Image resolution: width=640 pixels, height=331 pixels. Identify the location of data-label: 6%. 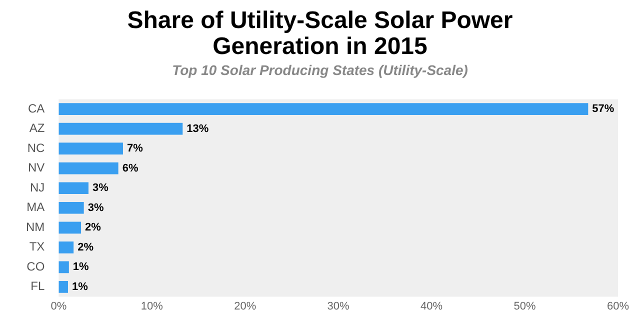
(130, 168).